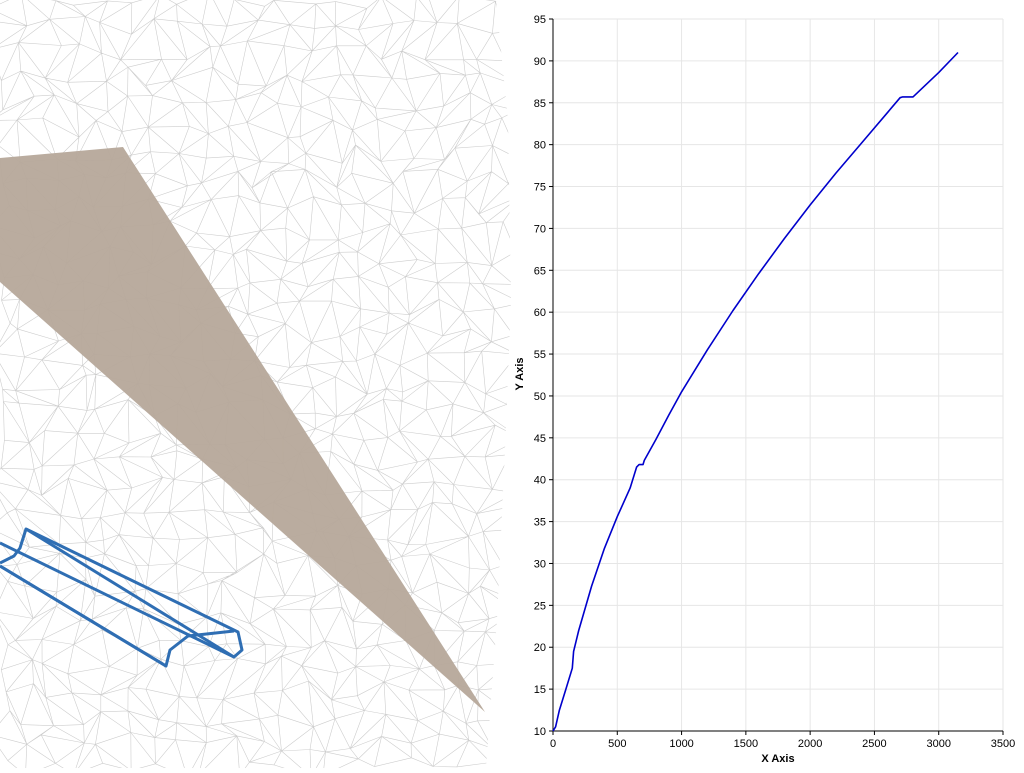 This screenshot has height=773, width=1024. Describe the element at coordinates (540, 732) in the screenshot. I see `y-tick-label: 10` at that location.